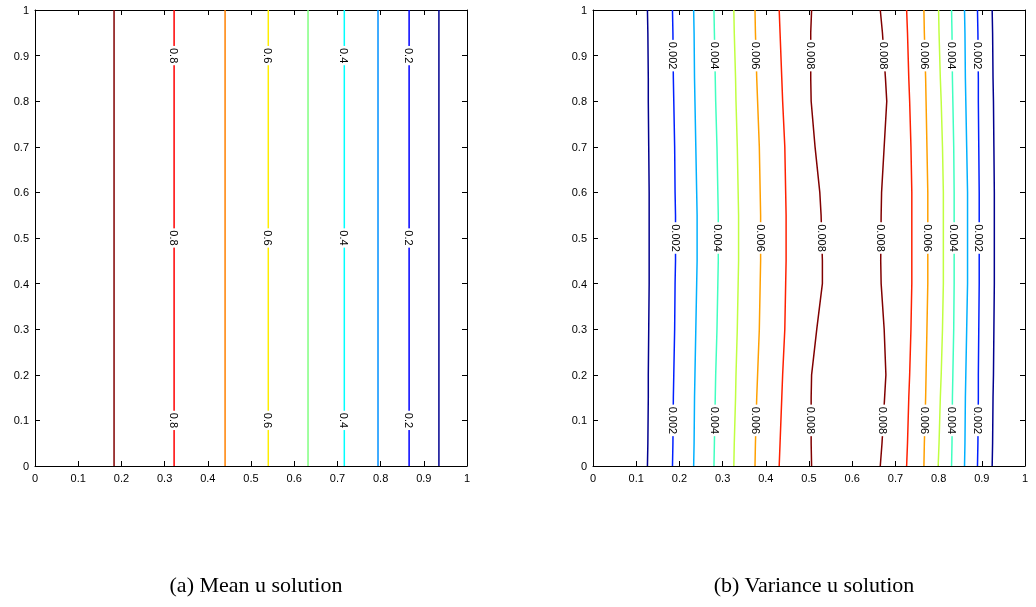  I want to click on text: (b) Variance u solution, so click(814, 584).